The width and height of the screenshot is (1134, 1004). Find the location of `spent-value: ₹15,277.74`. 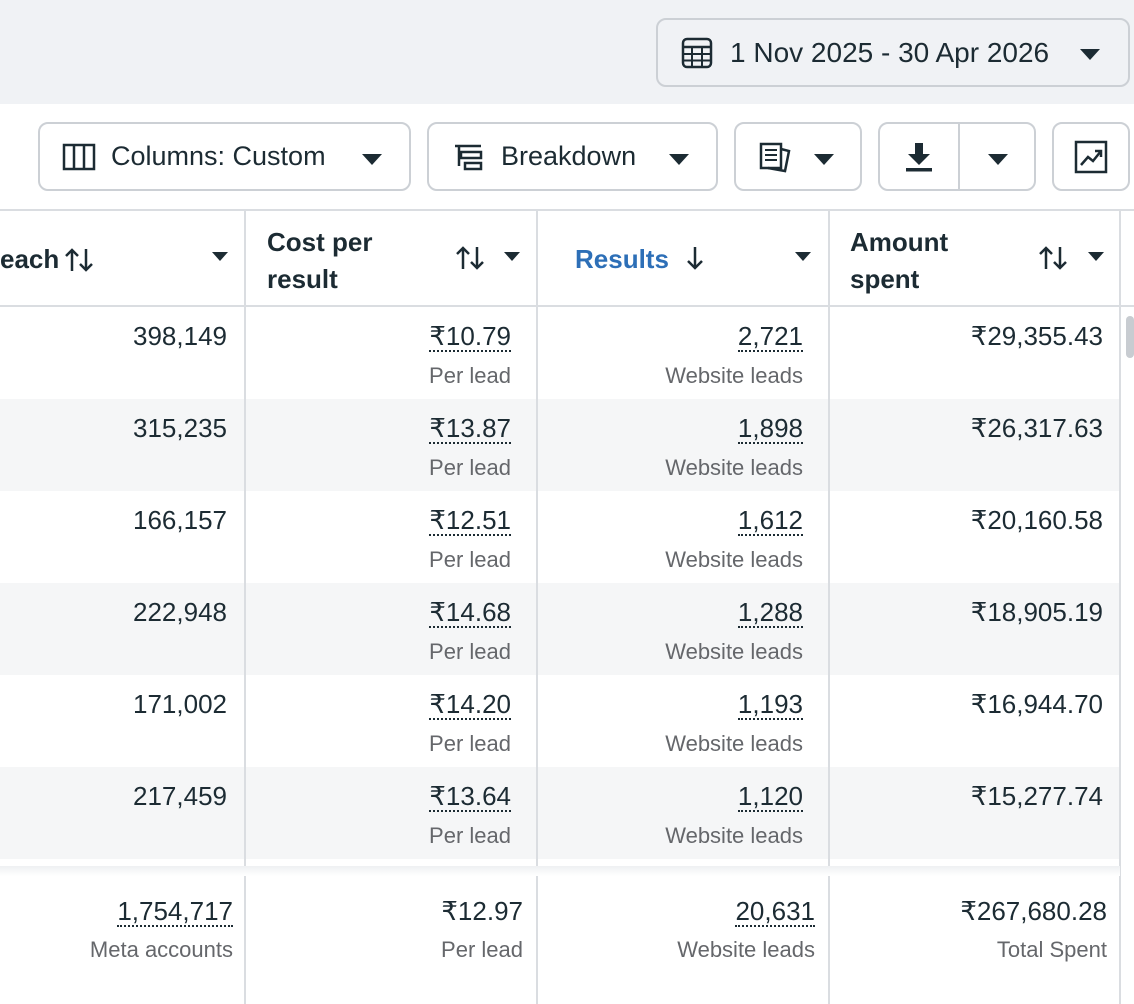

spent-value: ₹15,277.74 is located at coordinates (1036, 796).